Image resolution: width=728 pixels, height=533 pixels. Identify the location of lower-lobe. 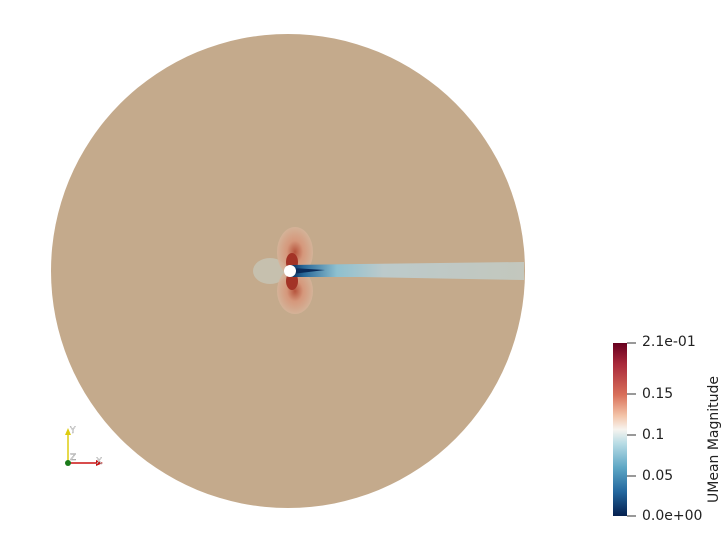
(295, 291).